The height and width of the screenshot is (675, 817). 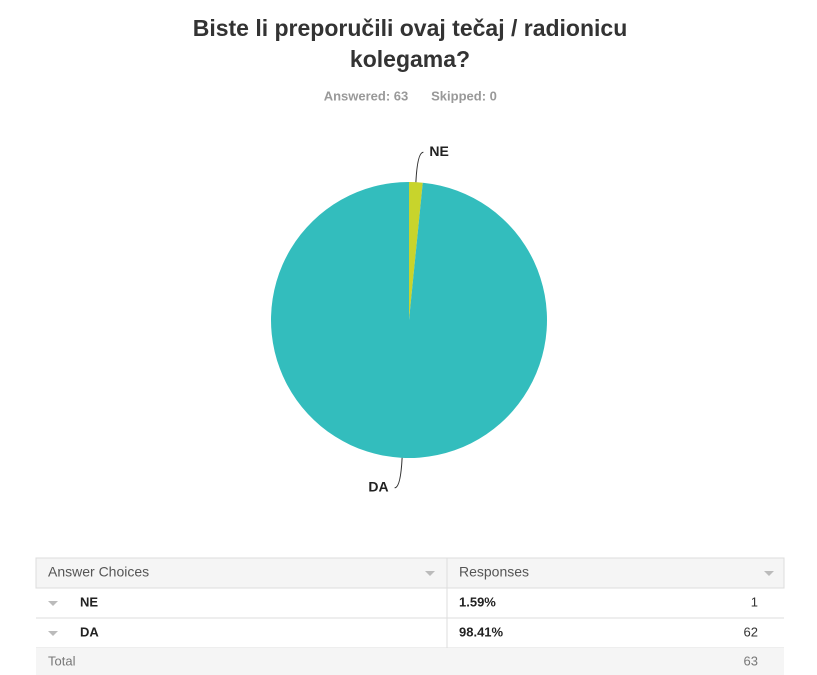 I want to click on cell: DA, so click(x=89, y=631).